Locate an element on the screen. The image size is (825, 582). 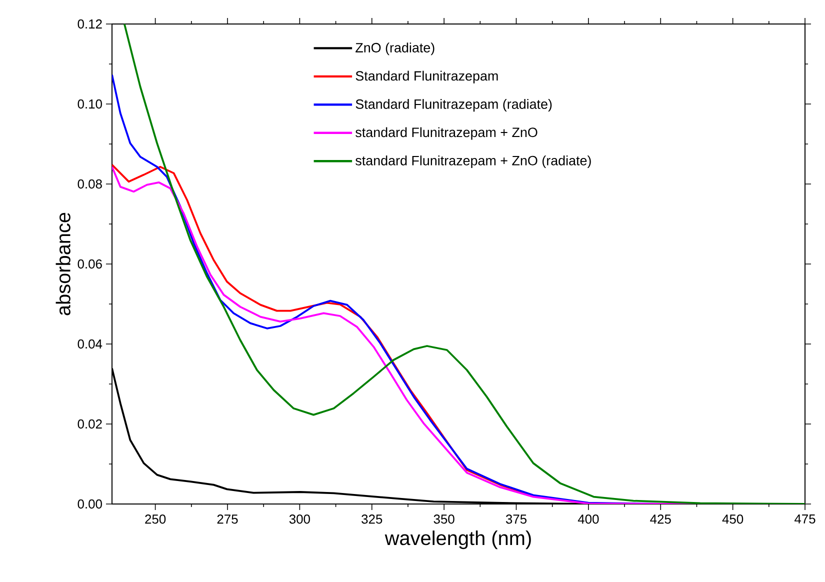
x-axis-title: wavelength (nm) is located at coordinates (457, 540).